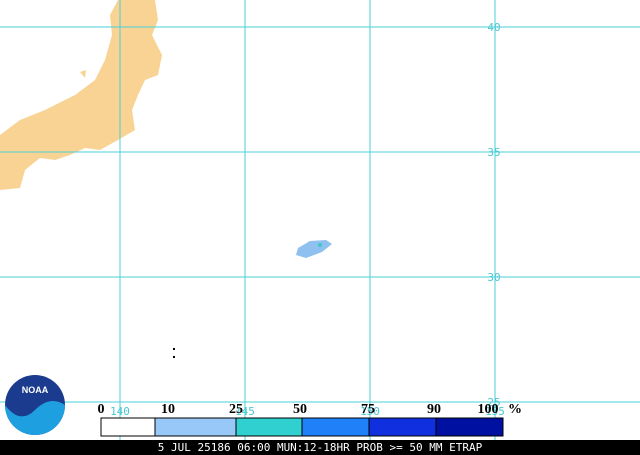 This screenshot has height=455, width=640. I want to click on legend-label: 25, so click(236, 409).